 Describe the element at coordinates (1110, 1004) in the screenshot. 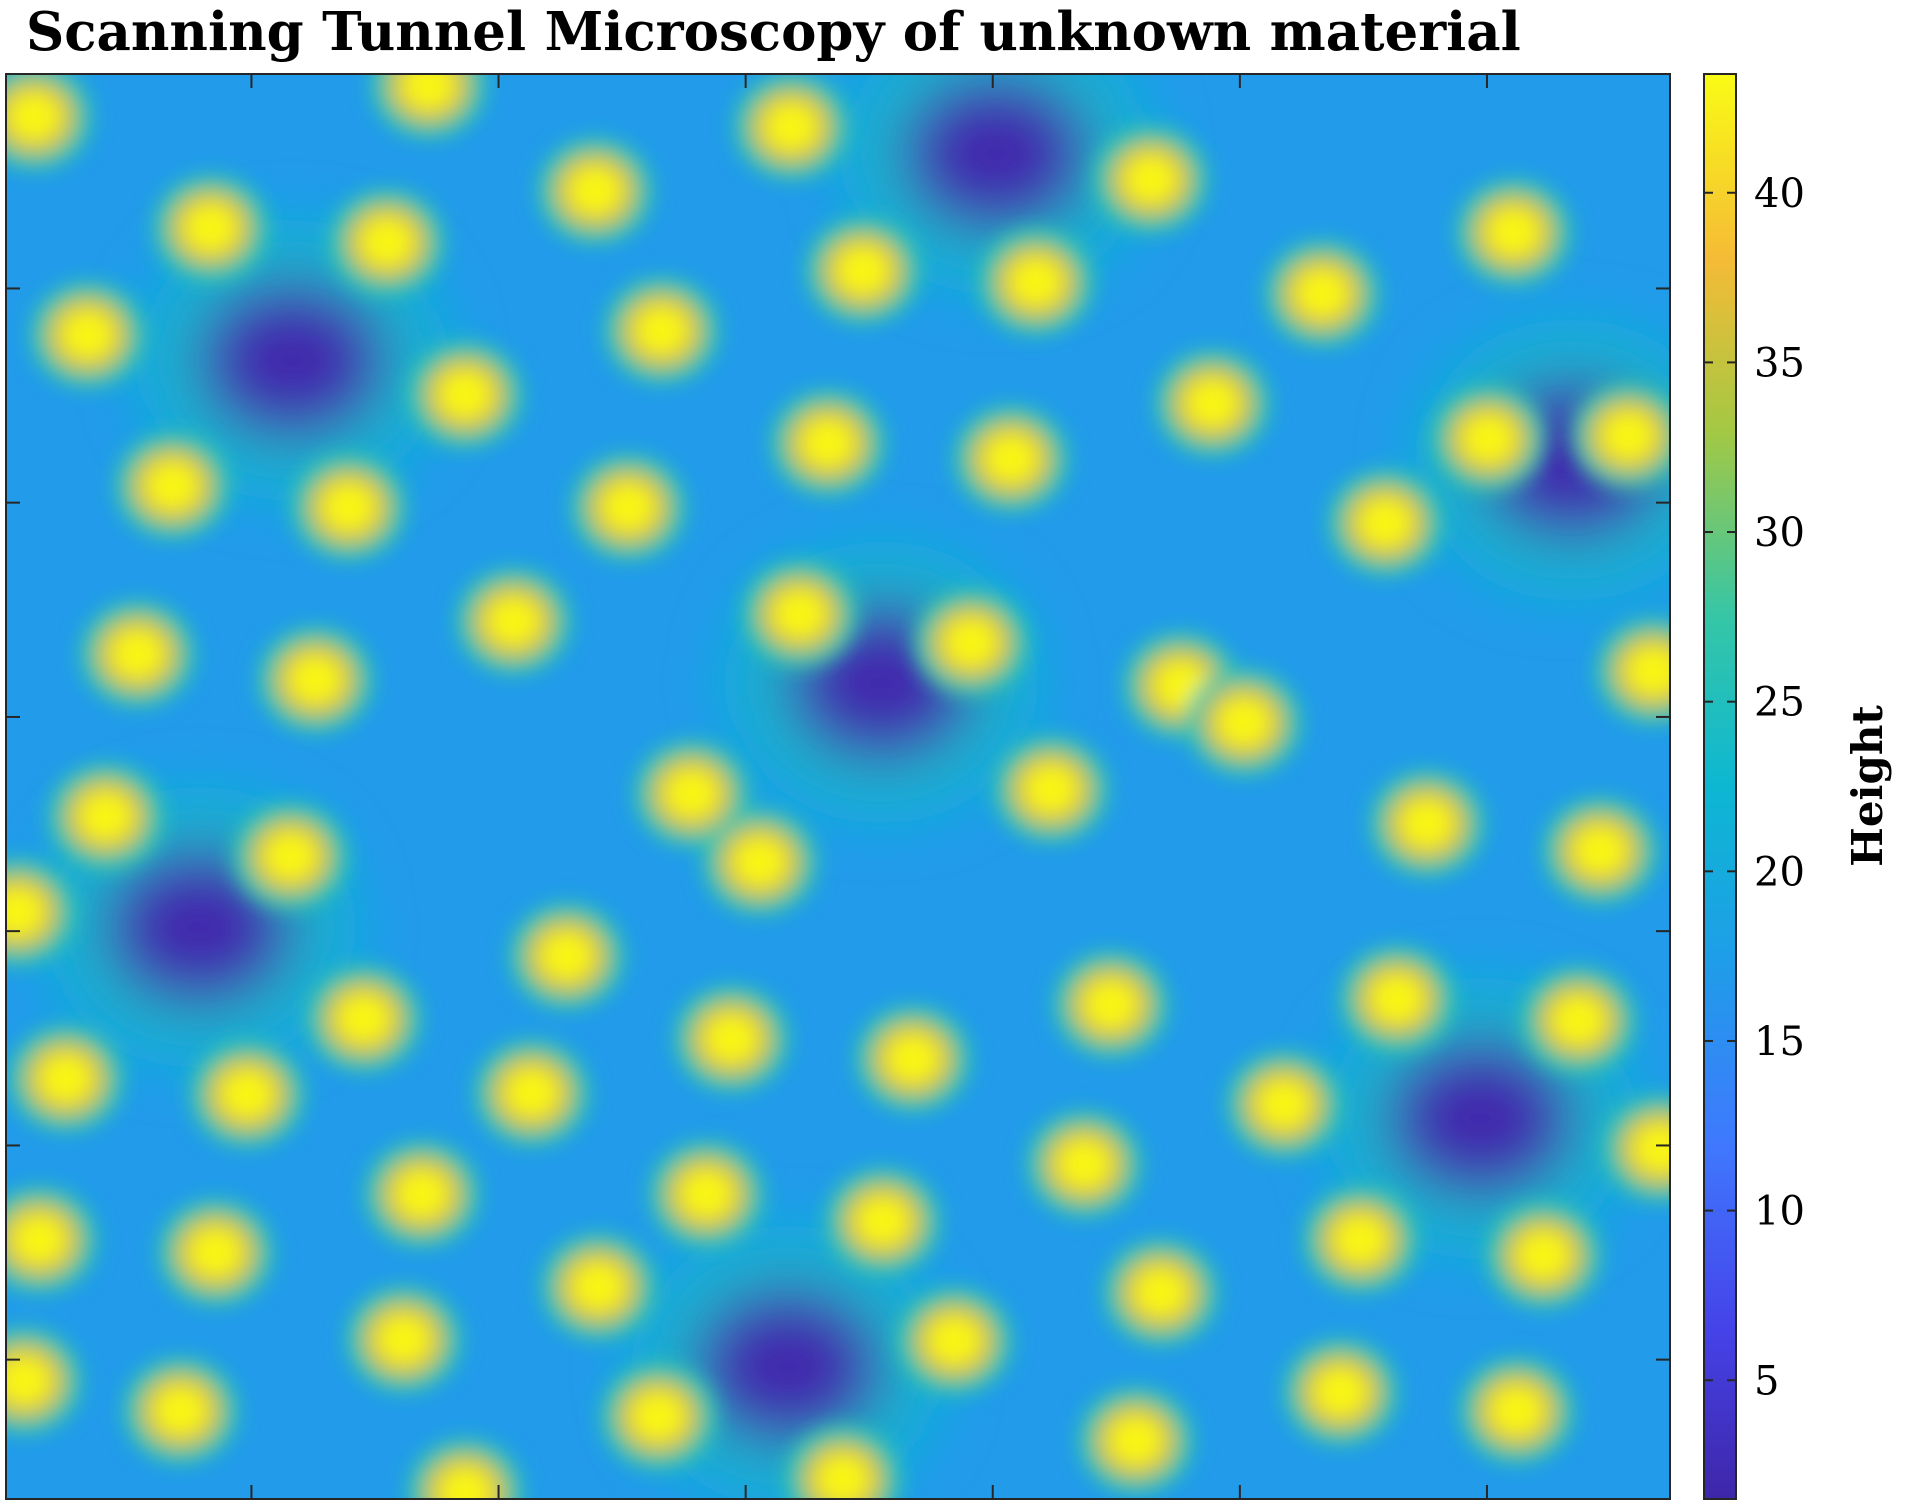

I see `peak-42-core` at that location.